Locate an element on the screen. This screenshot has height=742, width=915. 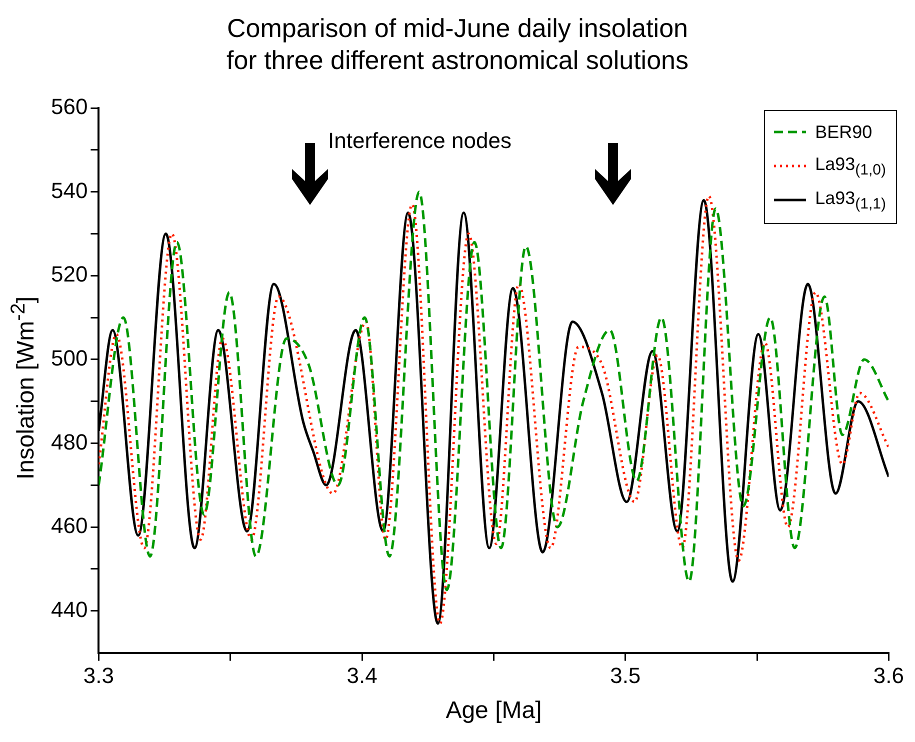
y-tick-label: 480 is located at coordinates (69, 441).